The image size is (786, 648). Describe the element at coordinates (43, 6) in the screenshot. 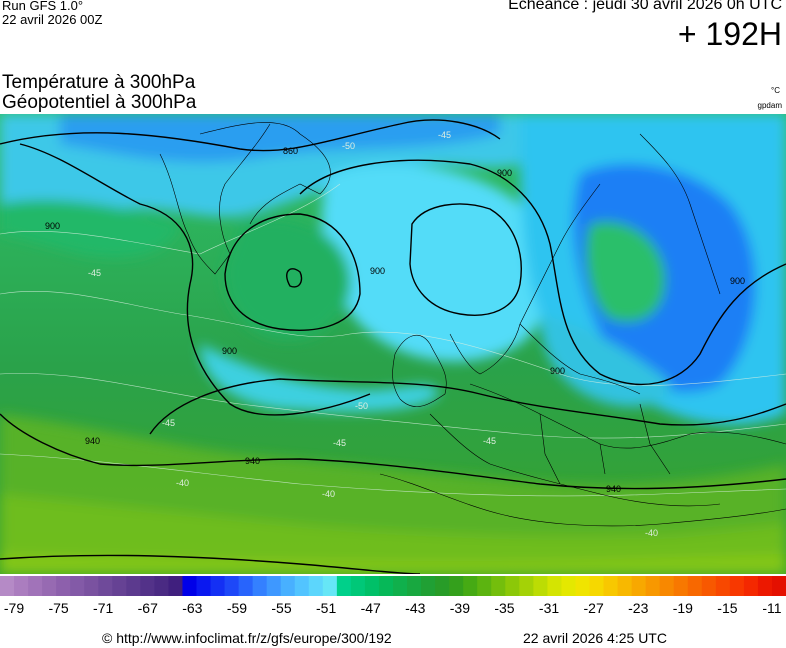

I see `run-title: Run GFS 1.0°` at that location.